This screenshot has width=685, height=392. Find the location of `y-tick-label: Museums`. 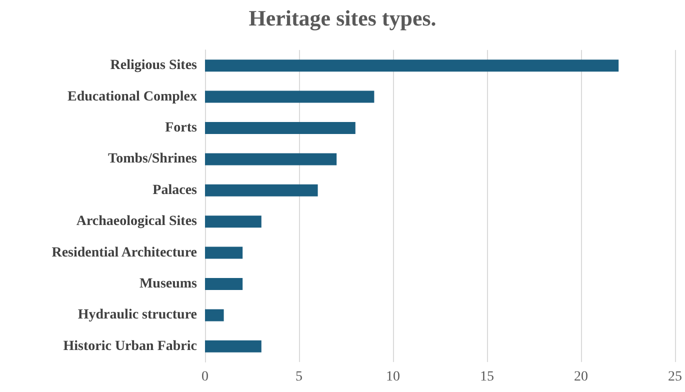

y-tick-label: Museums is located at coordinates (168, 284).